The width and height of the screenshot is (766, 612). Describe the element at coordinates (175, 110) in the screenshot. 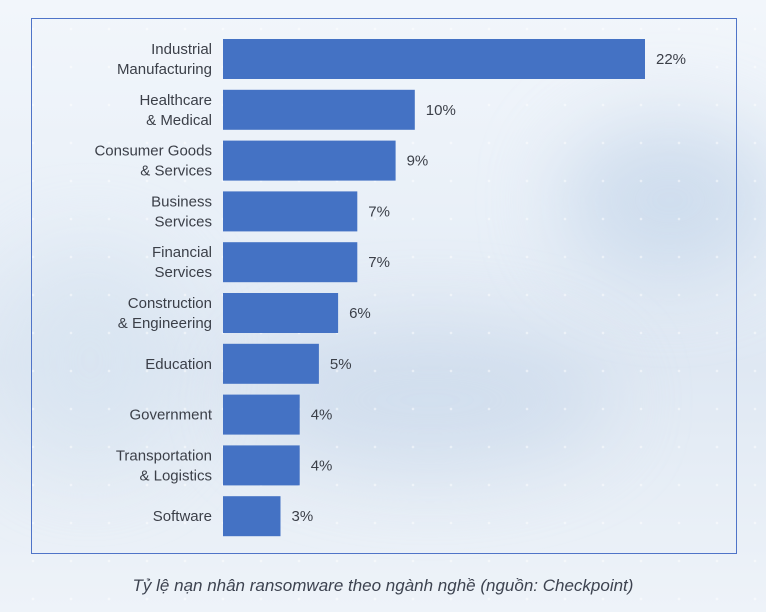

I see `category-label-1: Healthcare & Medical` at that location.